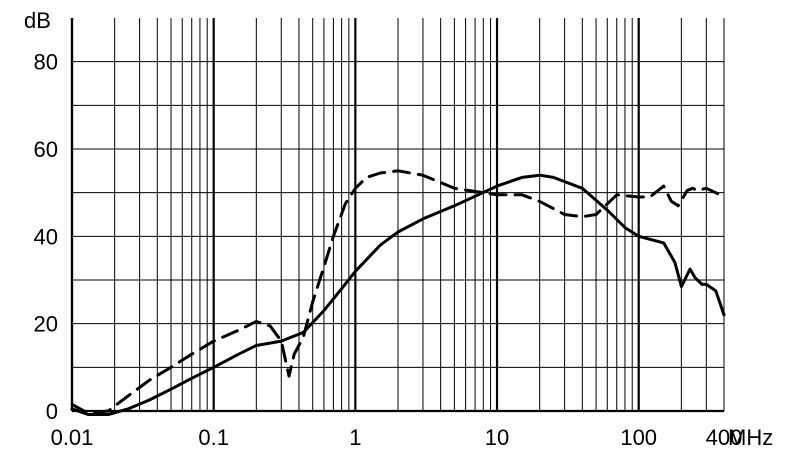 Image resolution: width=790 pixels, height=468 pixels. Describe the element at coordinates (46, 324) in the screenshot. I see `y-tick-label: 20` at that location.